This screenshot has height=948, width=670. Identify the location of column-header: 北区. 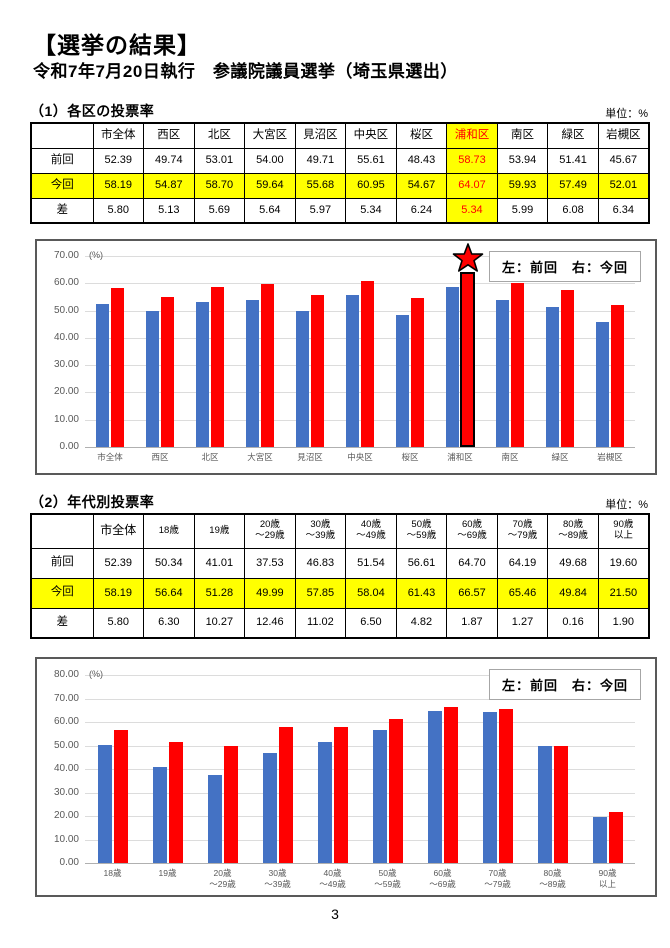
(219, 135).